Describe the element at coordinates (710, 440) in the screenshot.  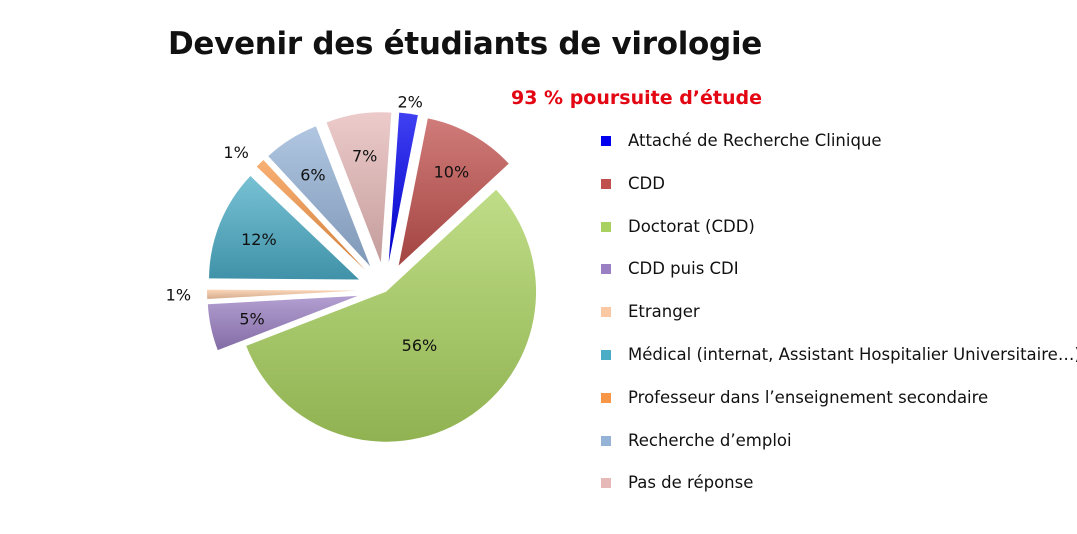
I see `legend-label: Recherche d’emploi` at that location.